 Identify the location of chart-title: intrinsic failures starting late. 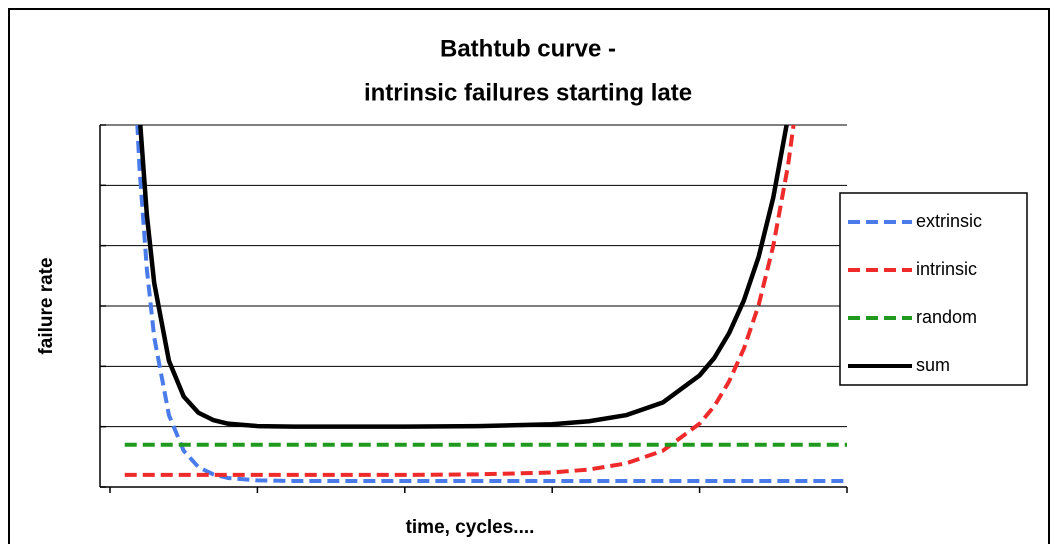
(528, 92).